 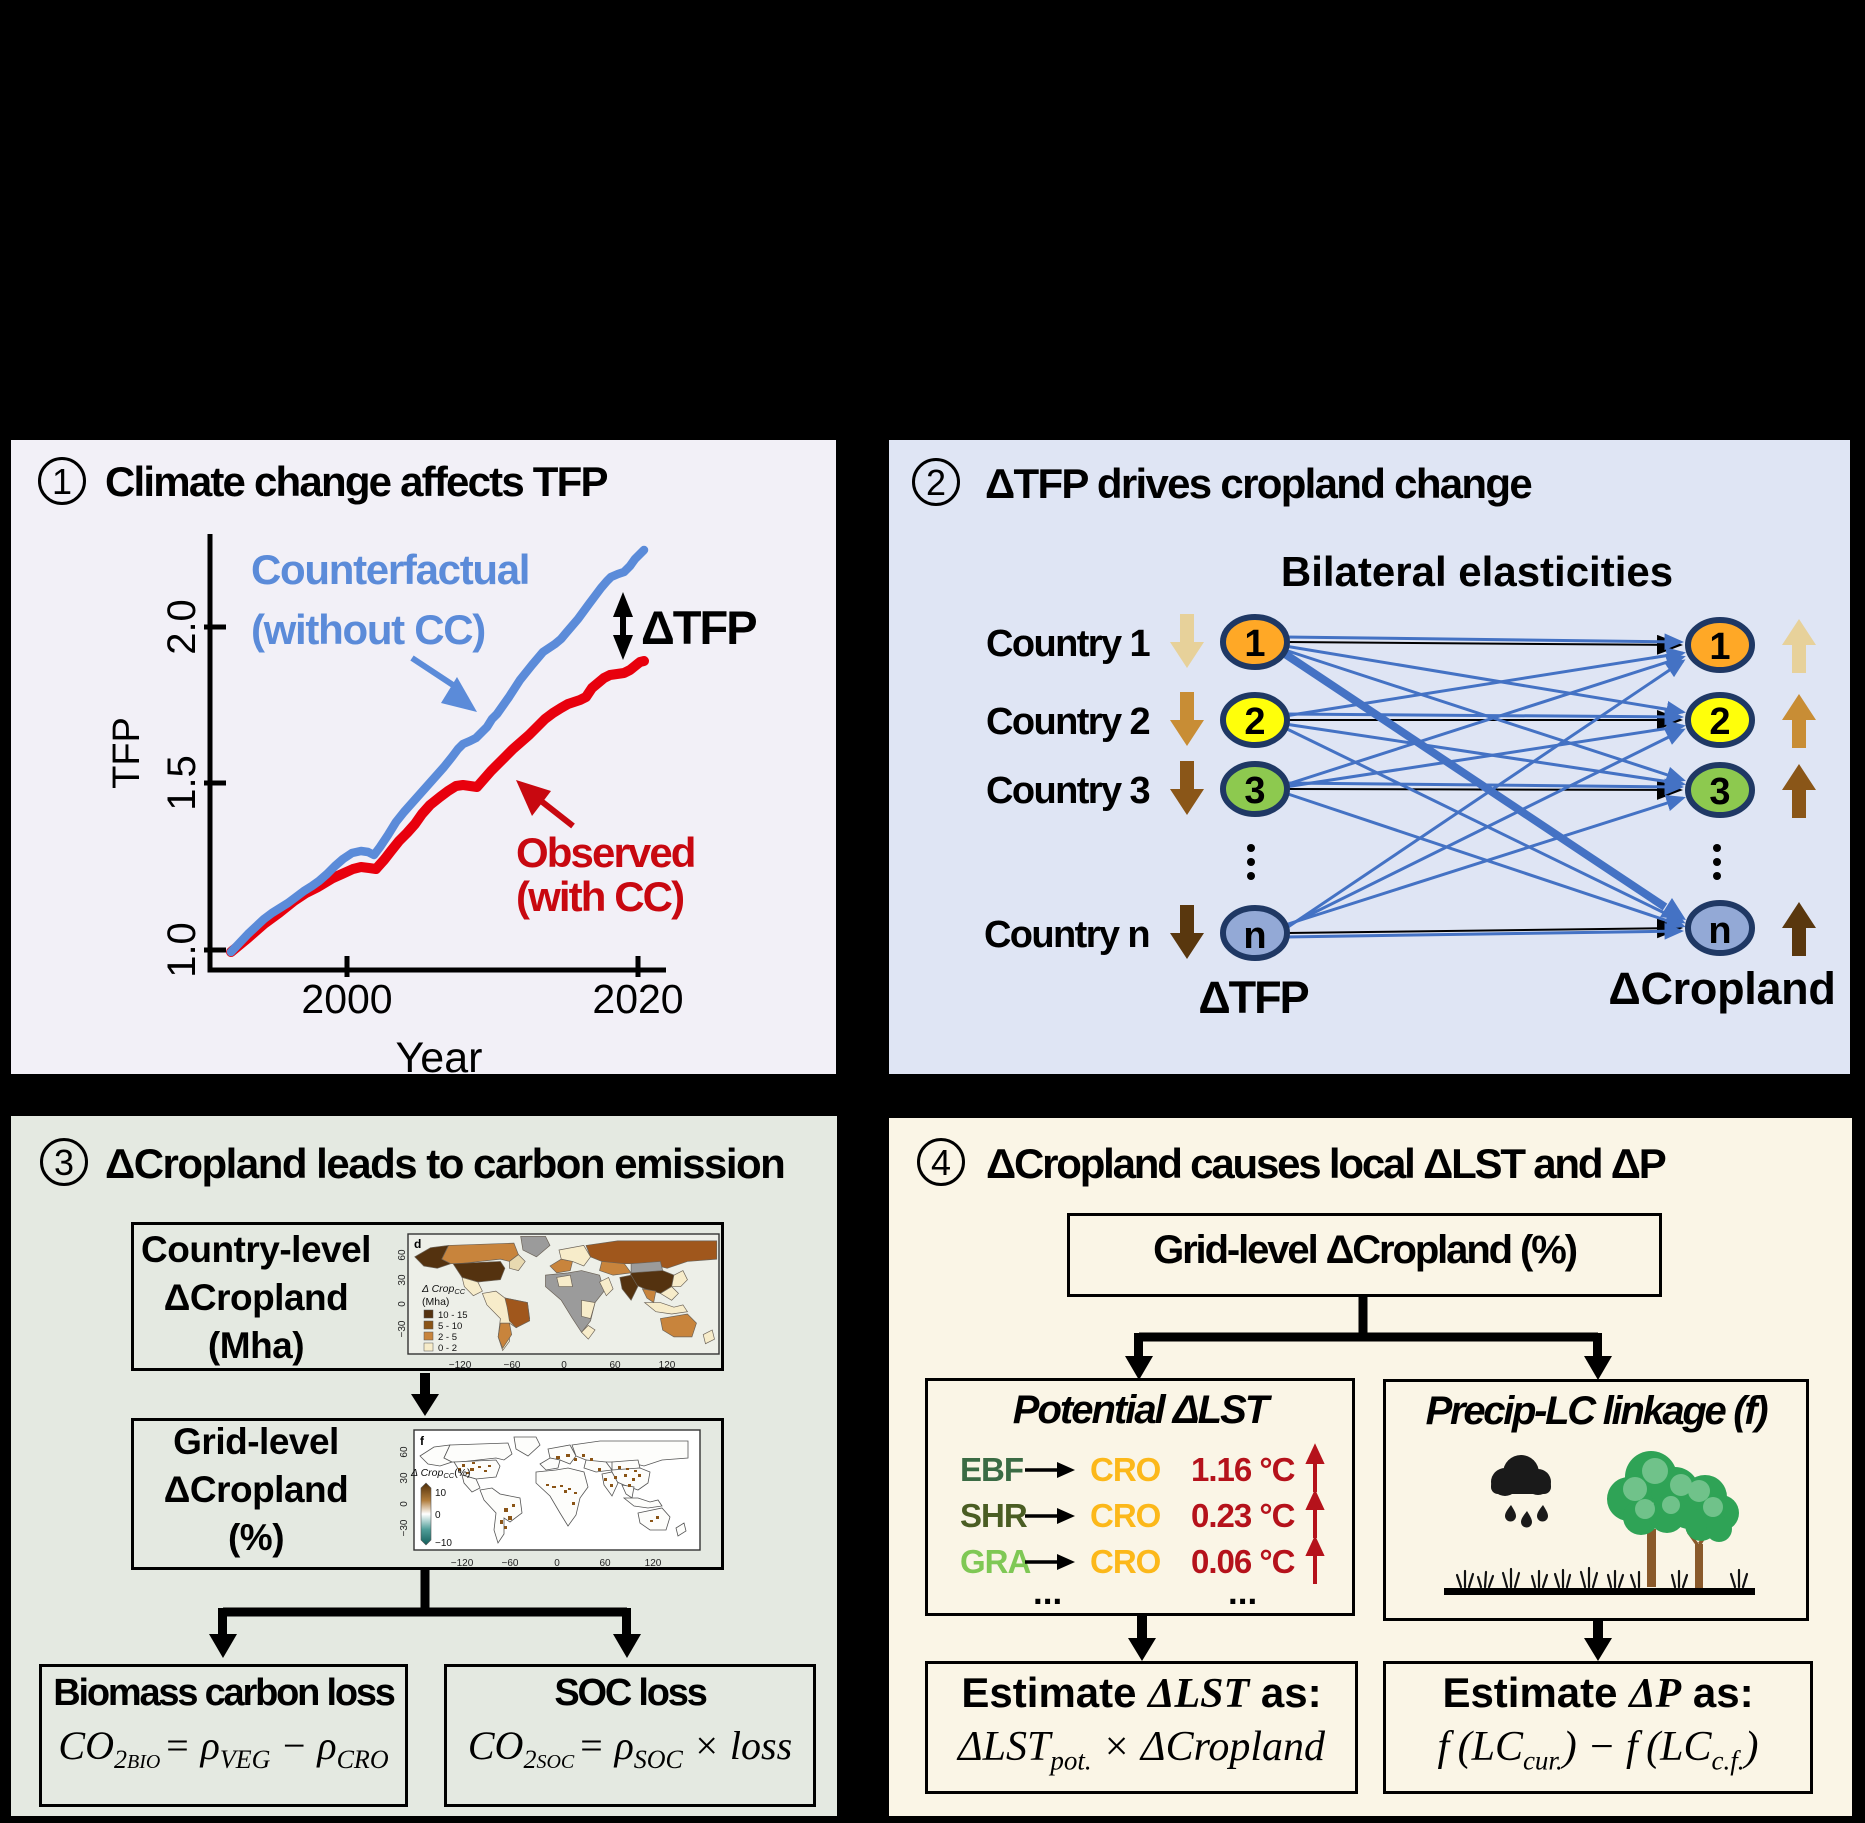 I want to click on svg-text: Δ CropCC, so click(x=443, y=1289).